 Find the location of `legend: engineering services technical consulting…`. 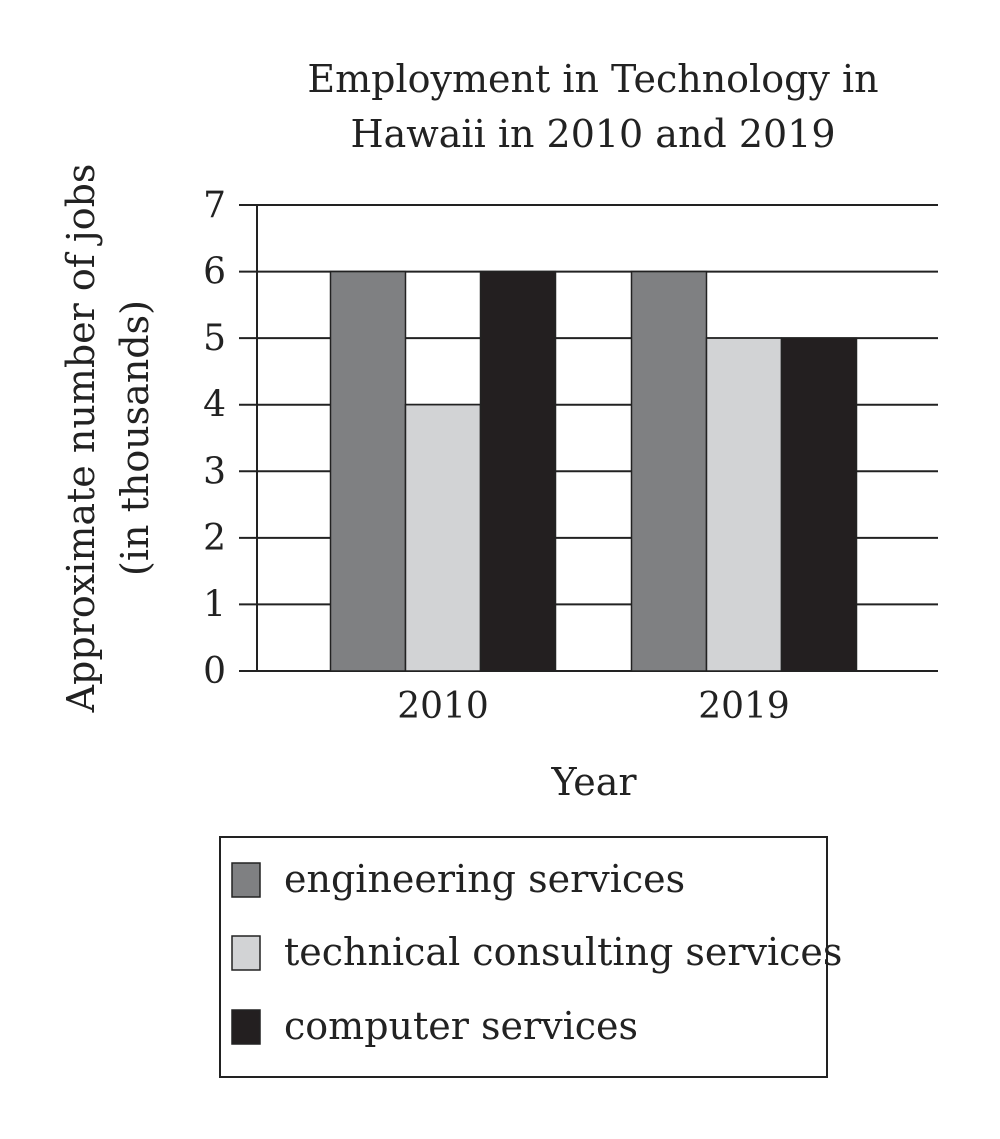

legend: engineering services technical consulting… is located at coordinates (530, 957).